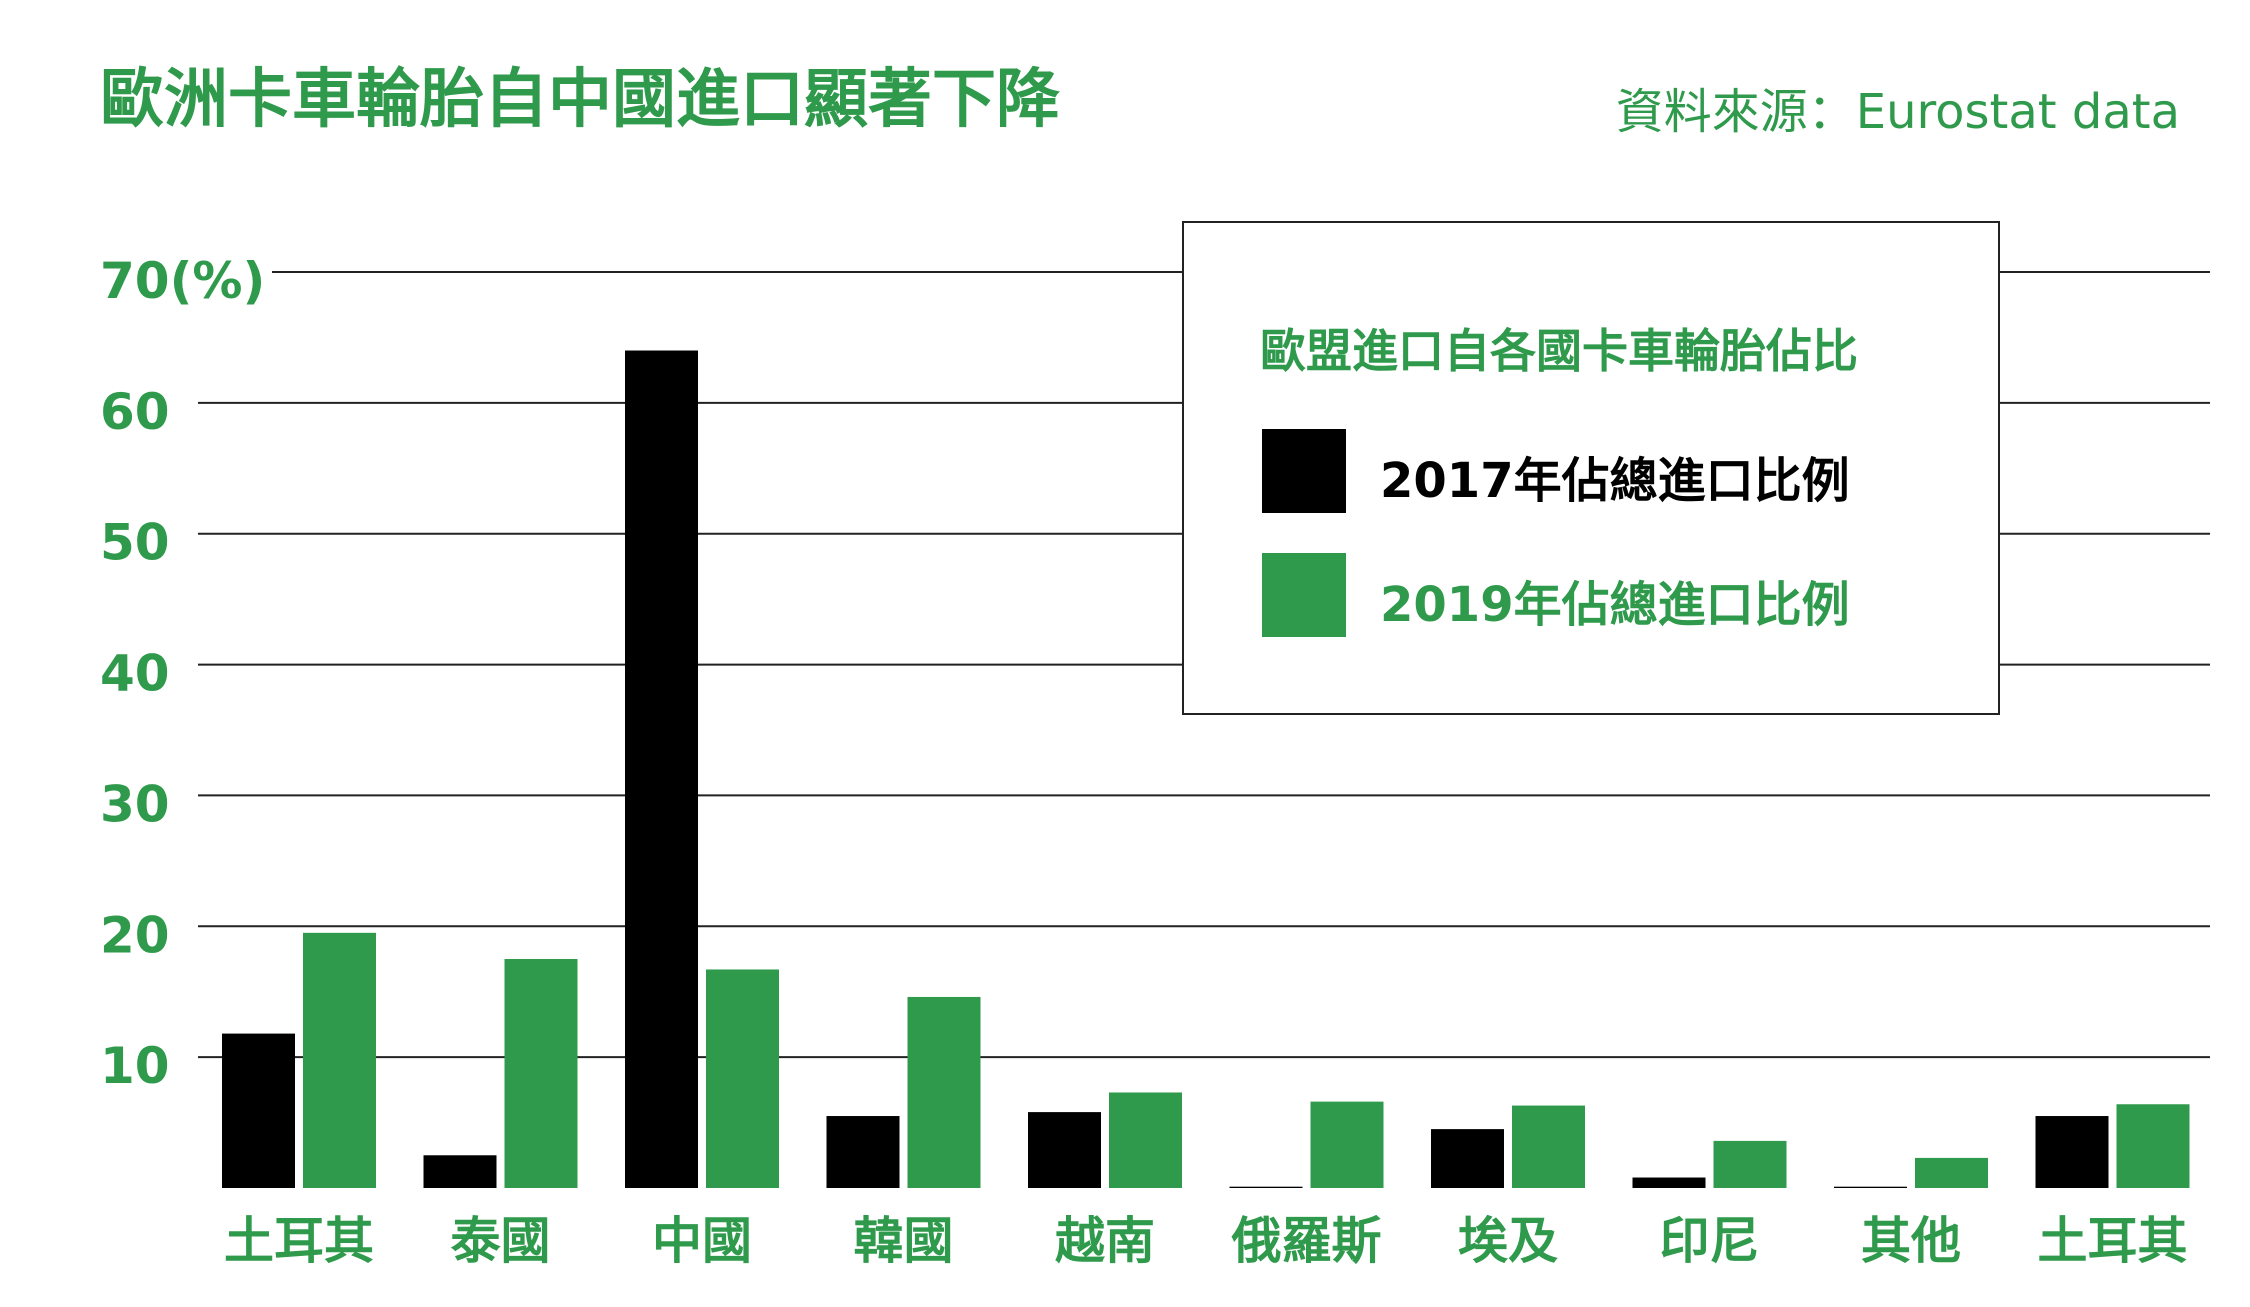 The image size is (2250, 1307). I want to click on legend-label-2019: 2019年佔總進口比例, so click(1615, 605).